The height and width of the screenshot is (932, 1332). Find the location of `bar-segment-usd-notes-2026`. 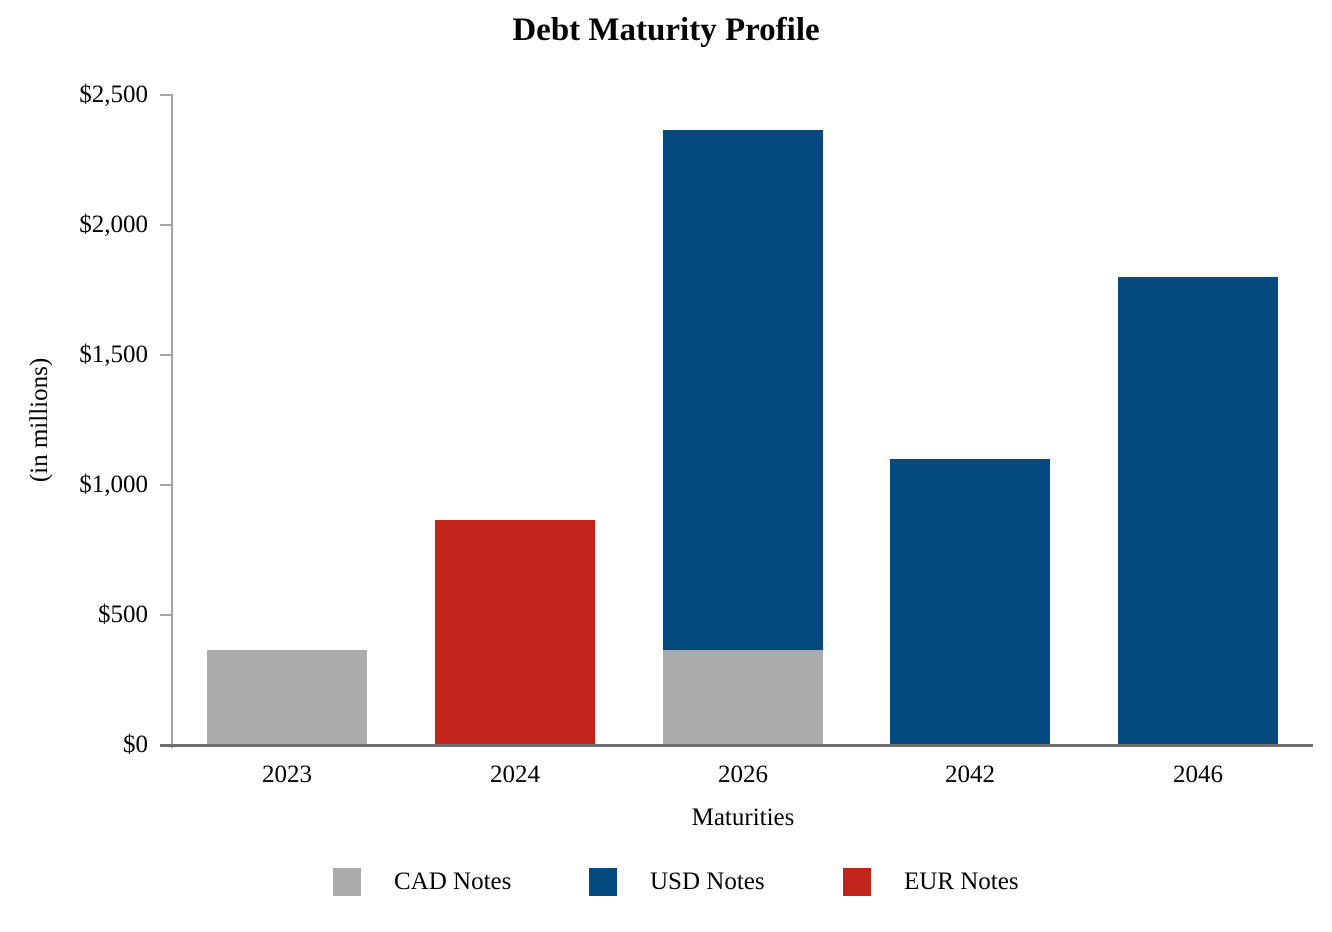

bar-segment-usd-notes-2026 is located at coordinates (743, 390).